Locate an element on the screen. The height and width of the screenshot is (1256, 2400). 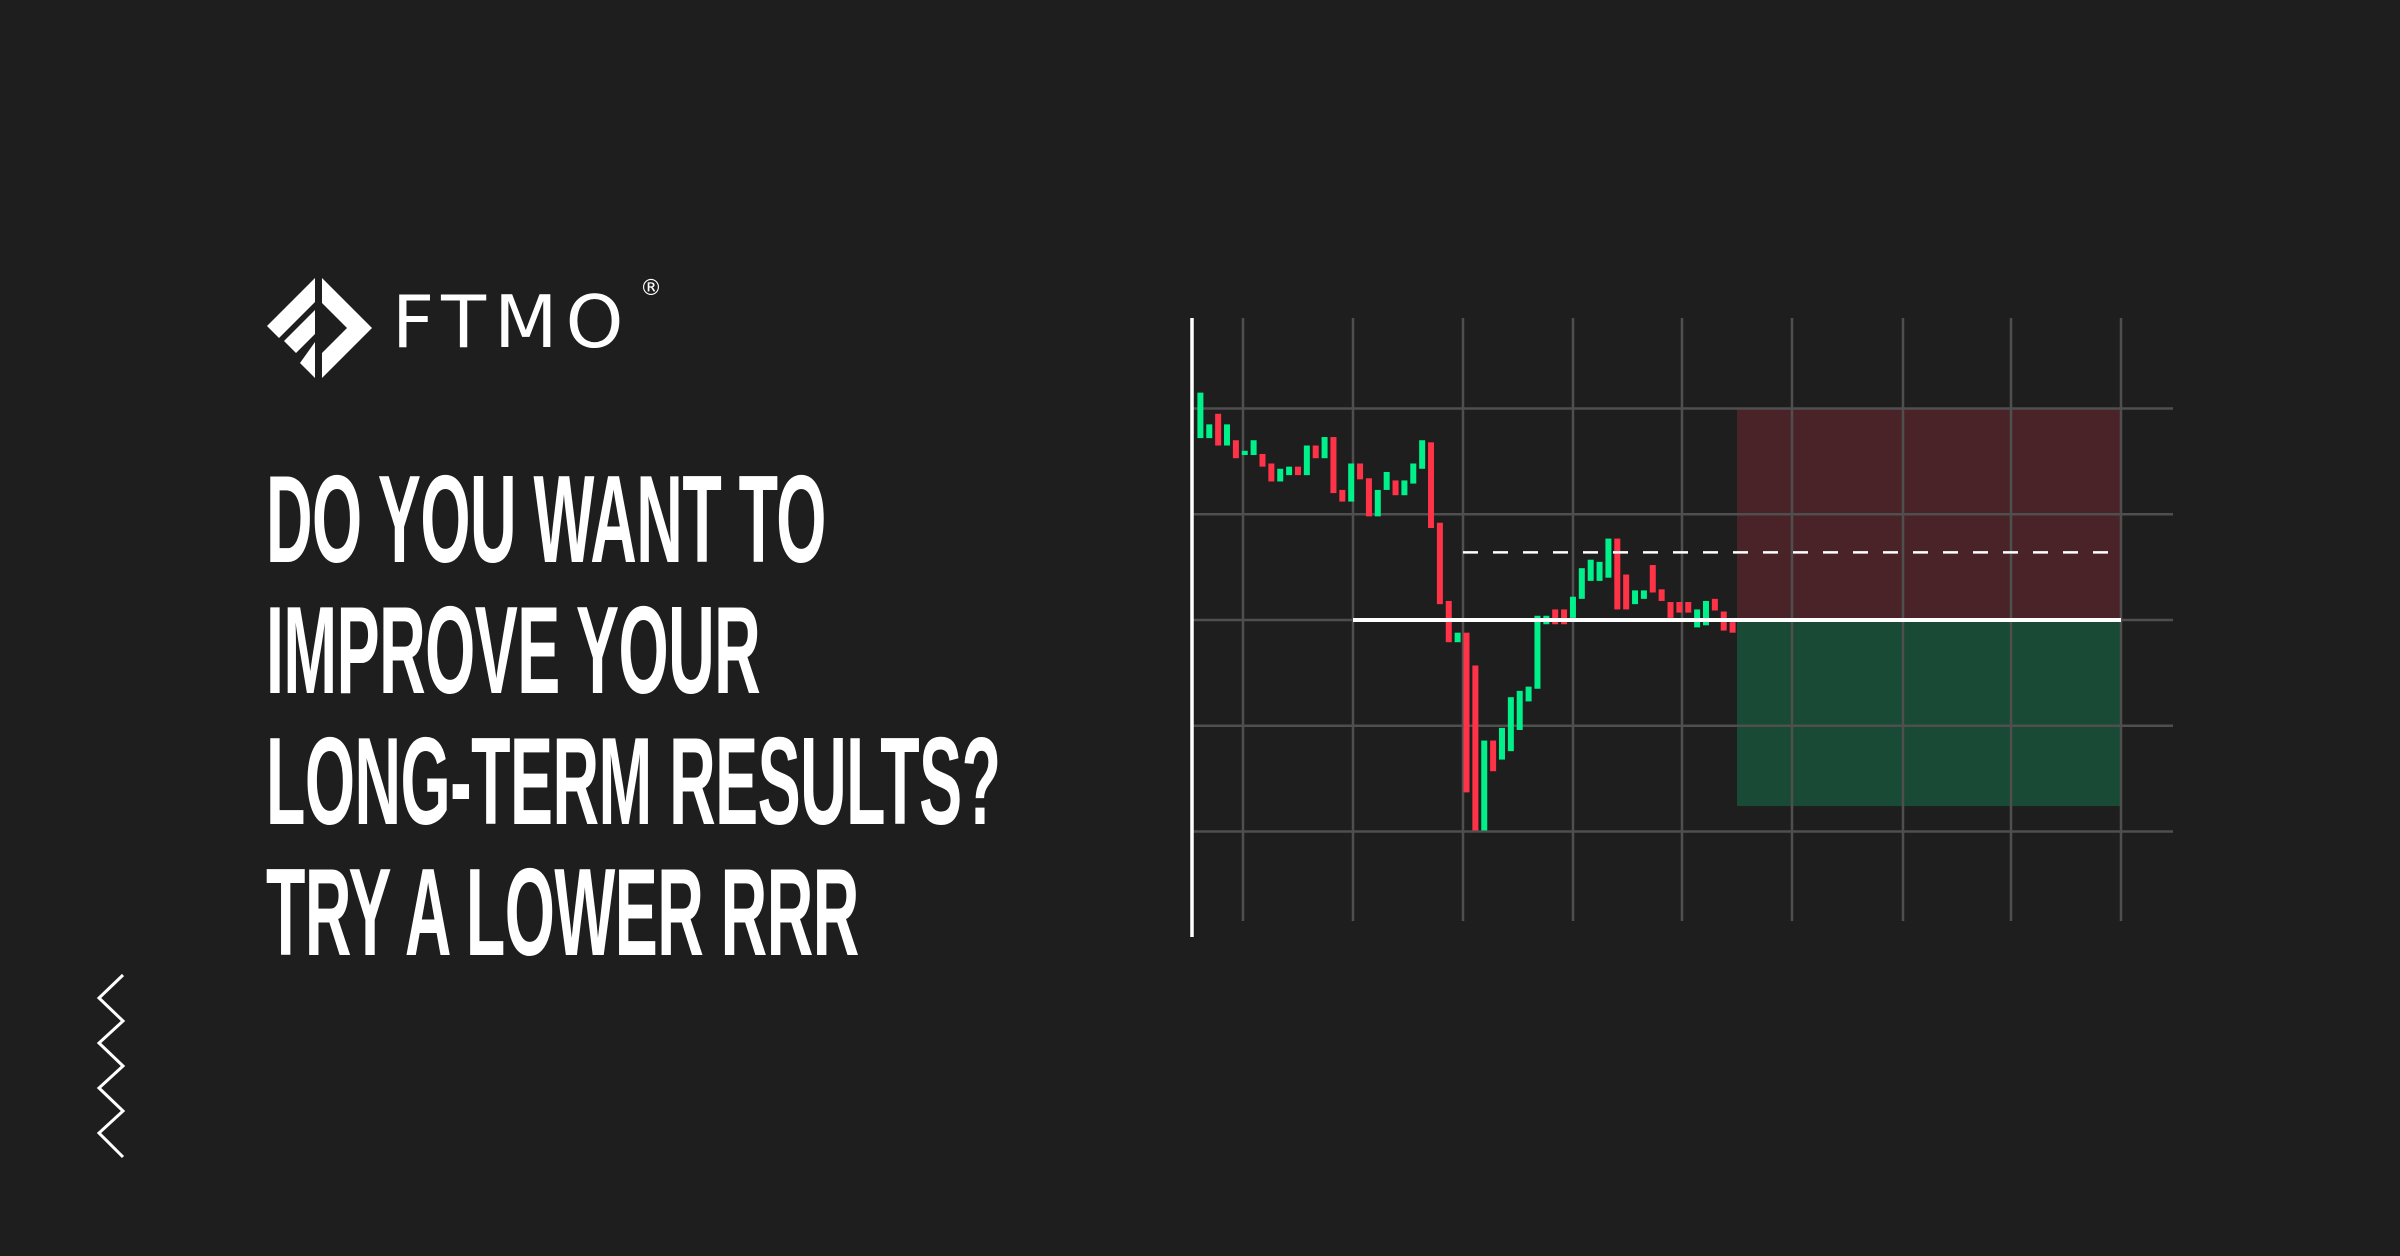
take-profit-zone is located at coordinates (1929, 713).